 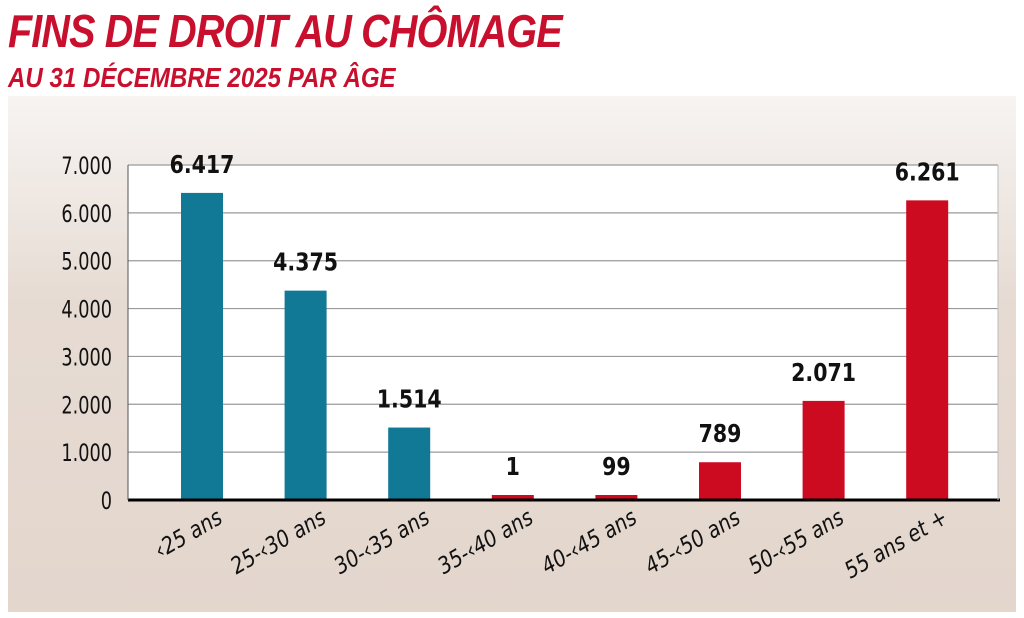 What do you see at coordinates (305, 263) in the screenshot?
I see `data-label: 4.375` at bounding box center [305, 263].